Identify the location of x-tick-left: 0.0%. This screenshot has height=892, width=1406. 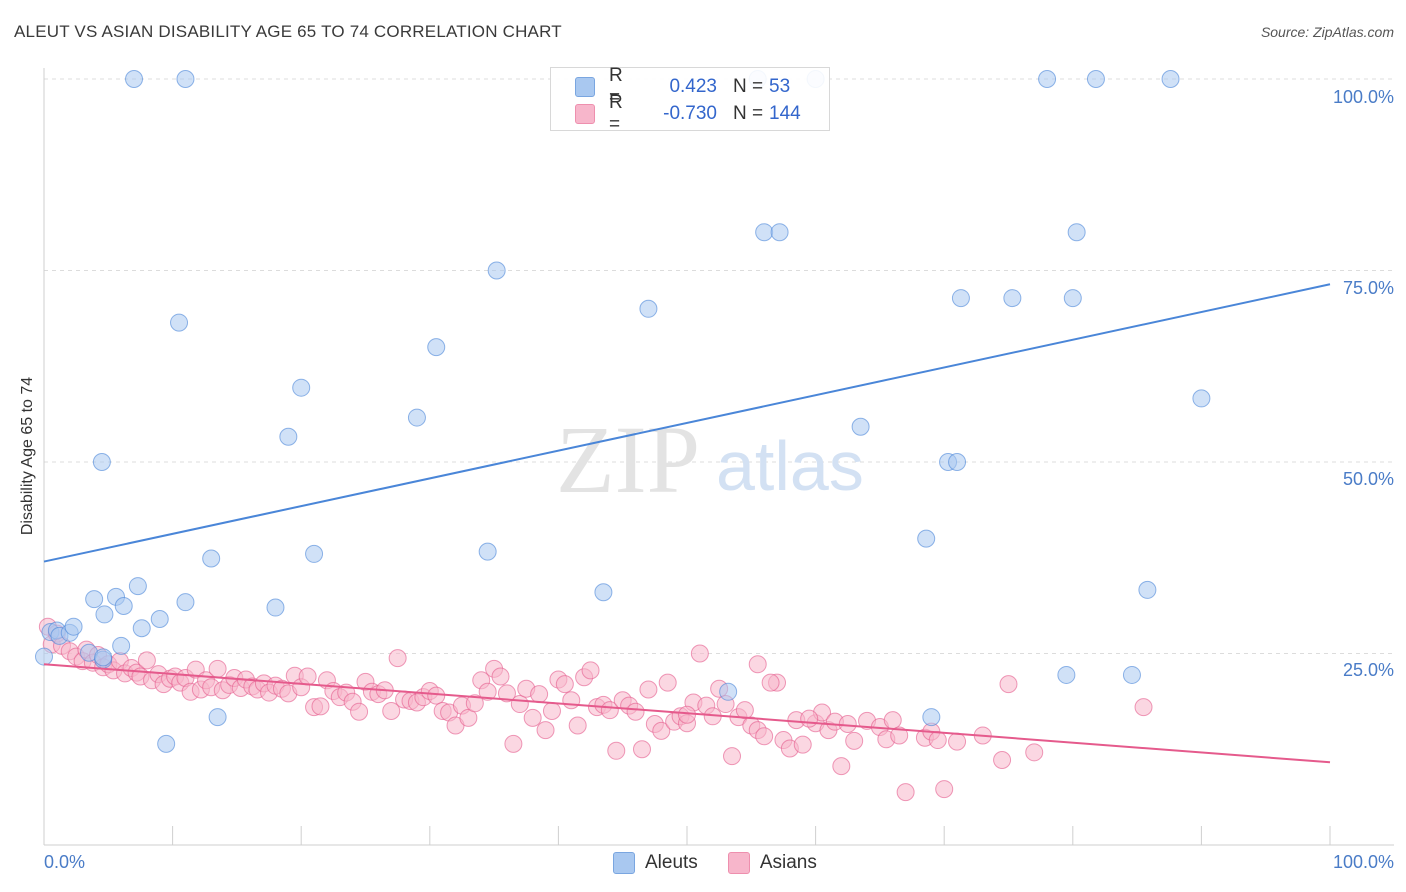
(65, 862).